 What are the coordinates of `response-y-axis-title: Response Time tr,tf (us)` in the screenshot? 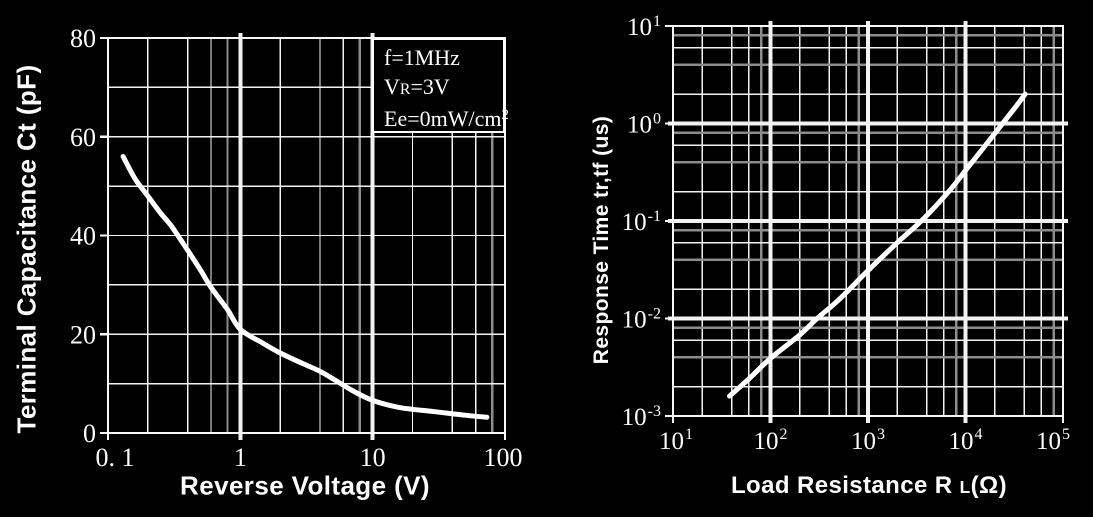 It's located at (601, 240).